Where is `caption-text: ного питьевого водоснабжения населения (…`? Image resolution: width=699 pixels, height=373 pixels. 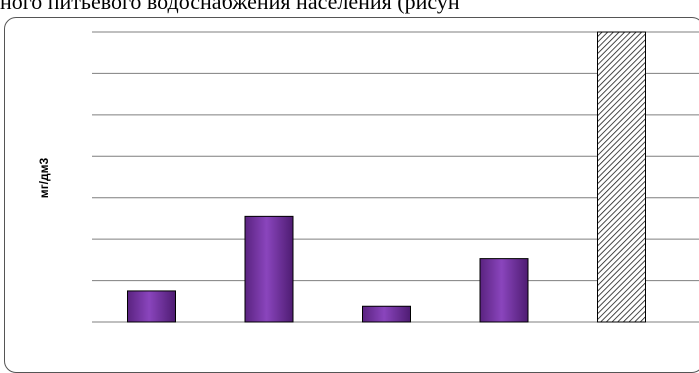 caption-text: ного питьевого водоснабжения населения (… is located at coordinates (230, 7).